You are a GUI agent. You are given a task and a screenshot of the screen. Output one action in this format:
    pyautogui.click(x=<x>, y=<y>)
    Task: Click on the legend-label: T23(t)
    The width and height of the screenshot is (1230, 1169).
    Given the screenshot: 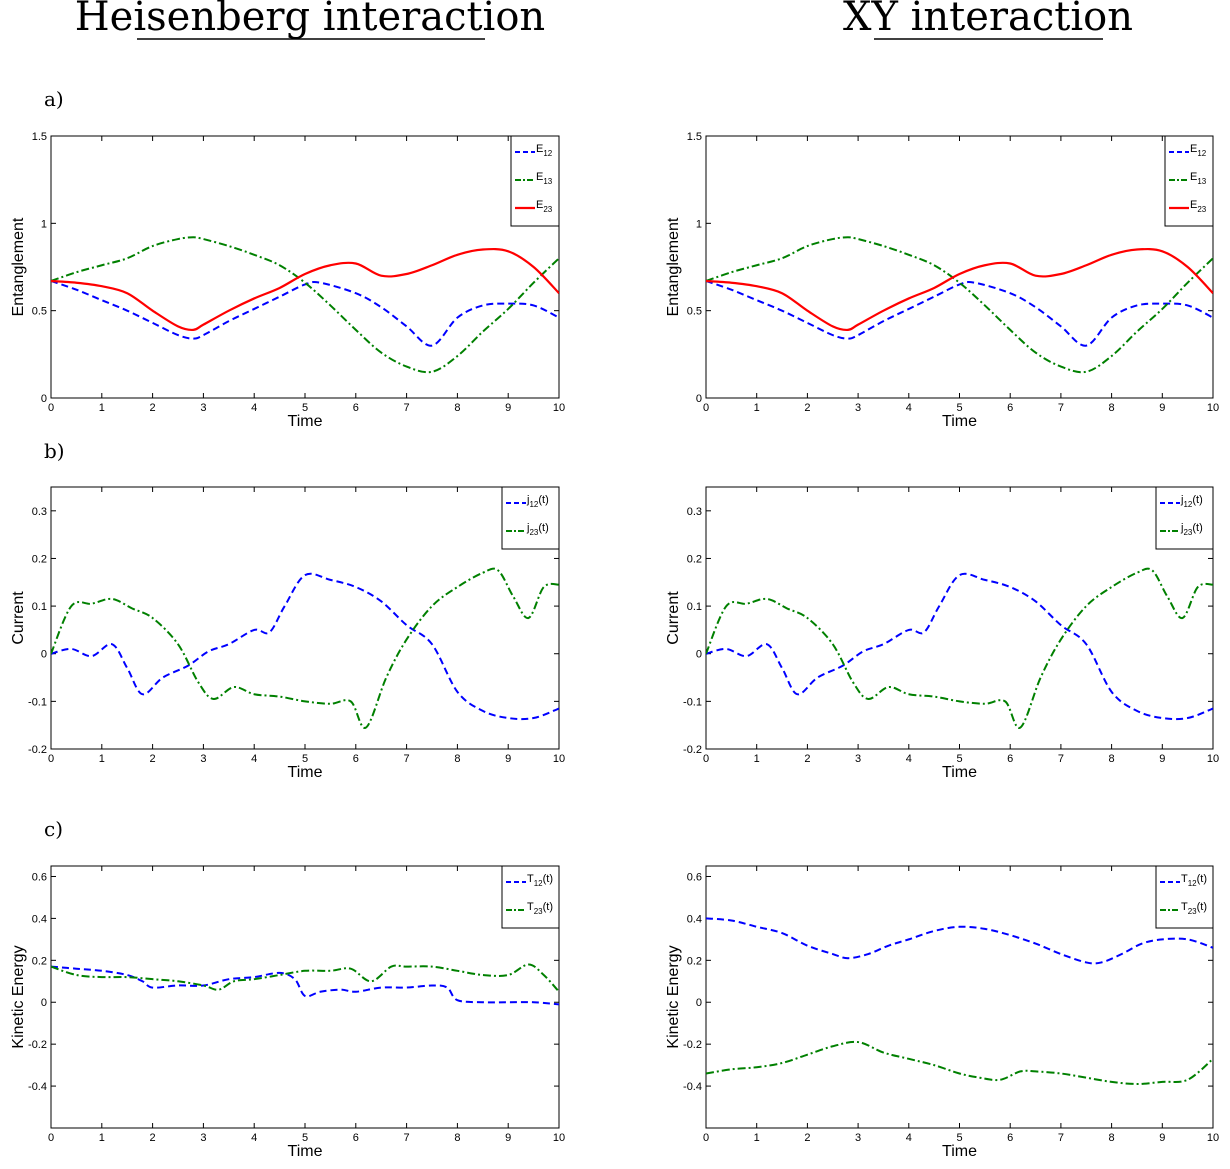 What is the action you would take?
    pyautogui.click(x=1194, y=908)
    